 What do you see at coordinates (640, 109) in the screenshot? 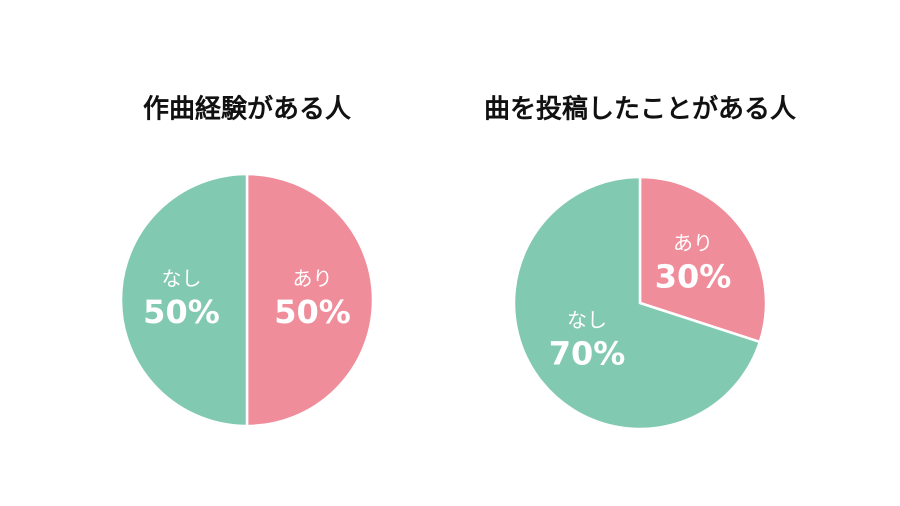
I see `chart-title: 曲を投稿したことがある人` at bounding box center [640, 109].